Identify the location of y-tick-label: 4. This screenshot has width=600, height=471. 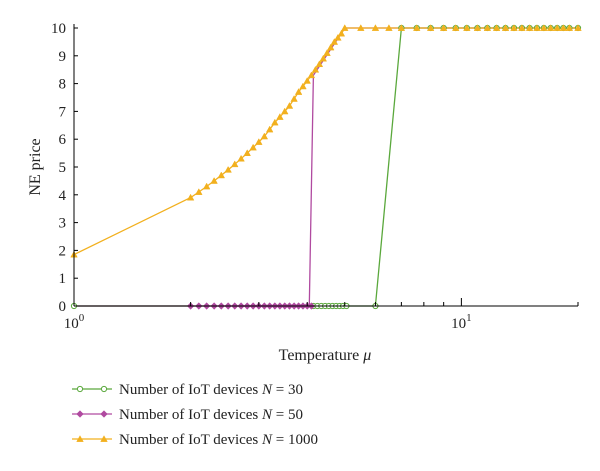
(63, 196).